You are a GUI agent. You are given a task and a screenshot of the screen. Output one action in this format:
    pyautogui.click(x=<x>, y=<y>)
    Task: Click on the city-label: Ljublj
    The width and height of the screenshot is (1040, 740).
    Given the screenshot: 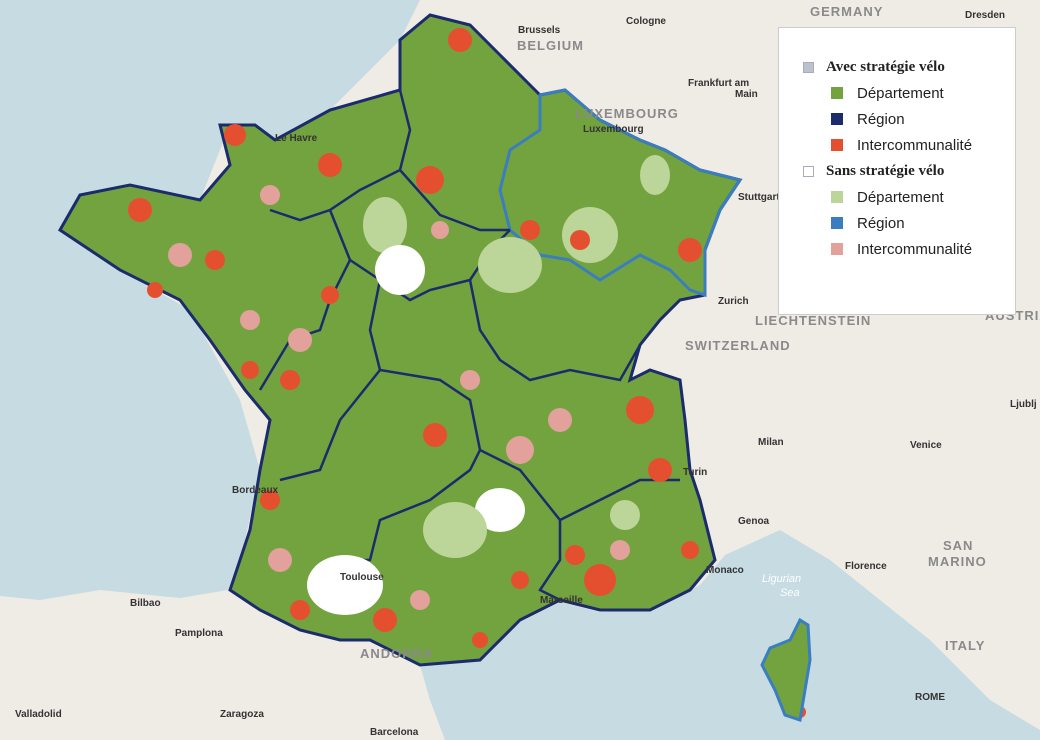 What is the action you would take?
    pyautogui.click(x=1023, y=404)
    